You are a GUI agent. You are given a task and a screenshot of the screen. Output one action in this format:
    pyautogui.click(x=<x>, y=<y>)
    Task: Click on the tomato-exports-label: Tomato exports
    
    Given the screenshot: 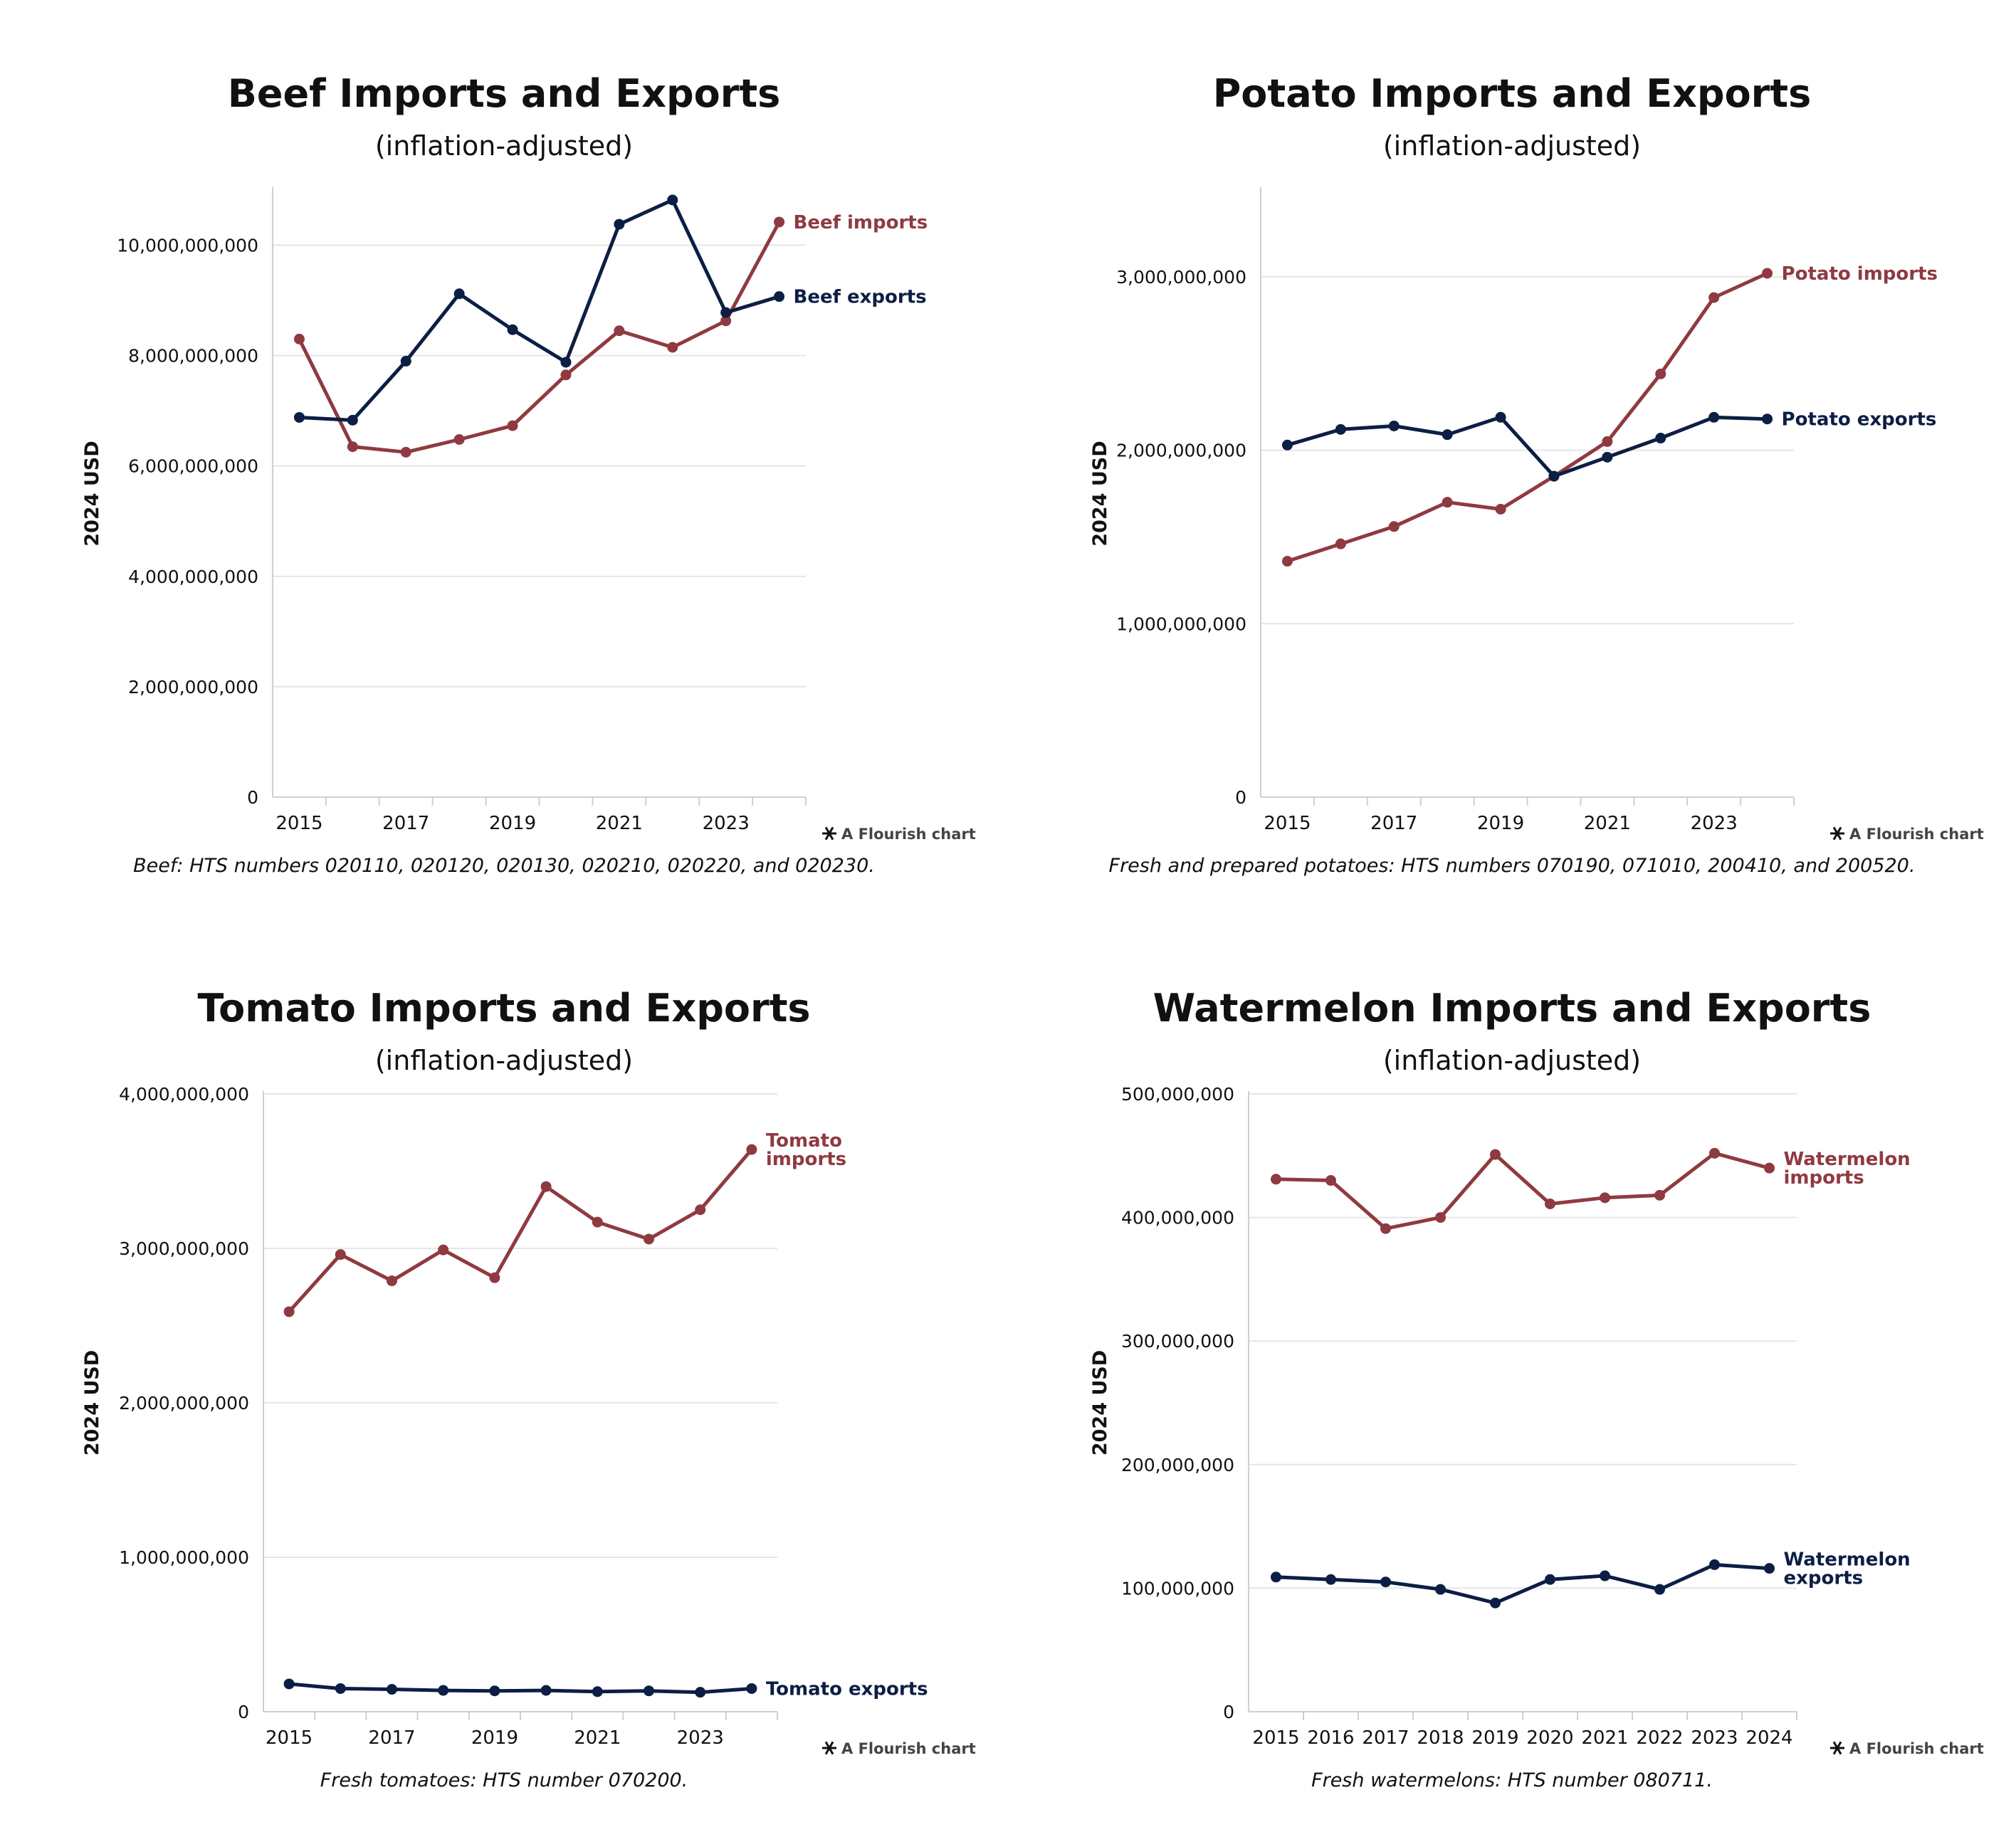 What is the action you would take?
    pyautogui.click(x=847, y=1689)
    